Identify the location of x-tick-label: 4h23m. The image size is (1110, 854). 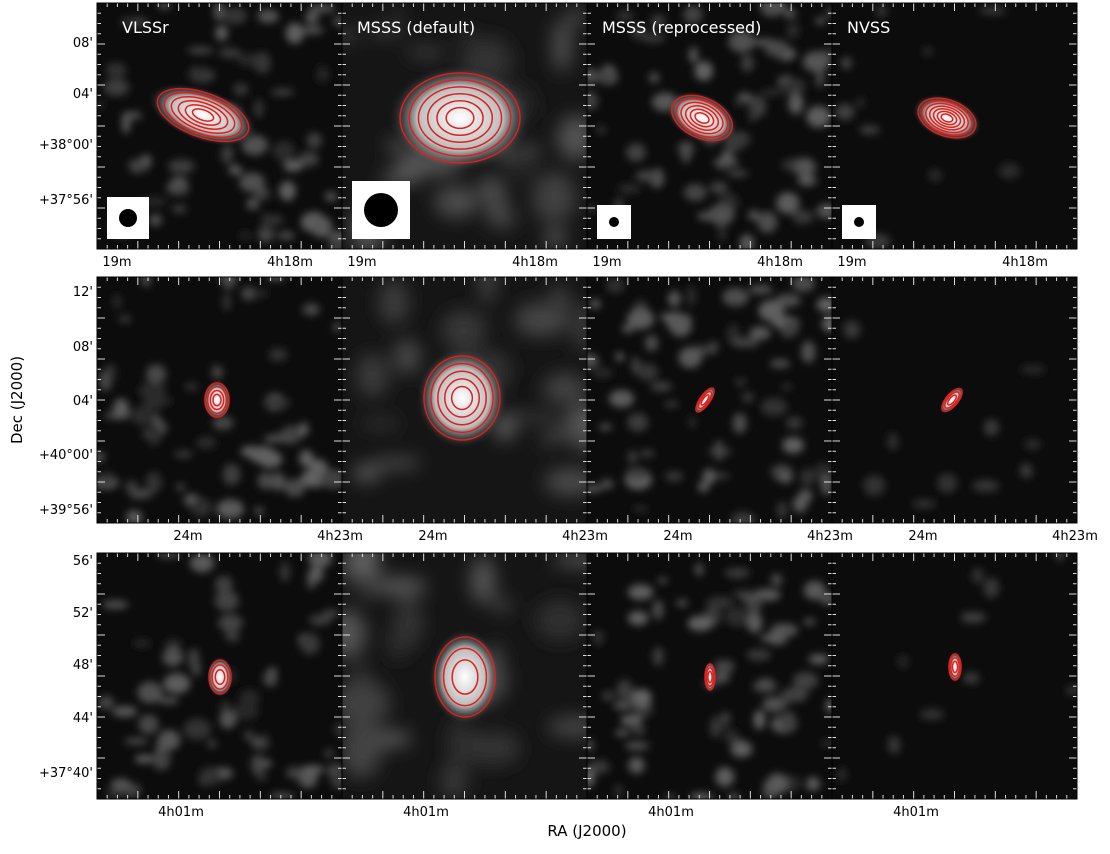
(1075, 536).